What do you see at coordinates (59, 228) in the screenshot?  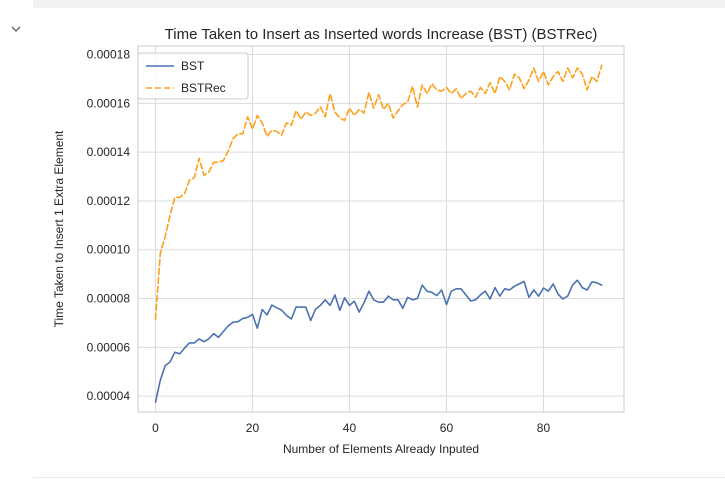 I see `y-axis-label: Time Taken to Insert 1 Extra Element` at bounding box center [59, 228].